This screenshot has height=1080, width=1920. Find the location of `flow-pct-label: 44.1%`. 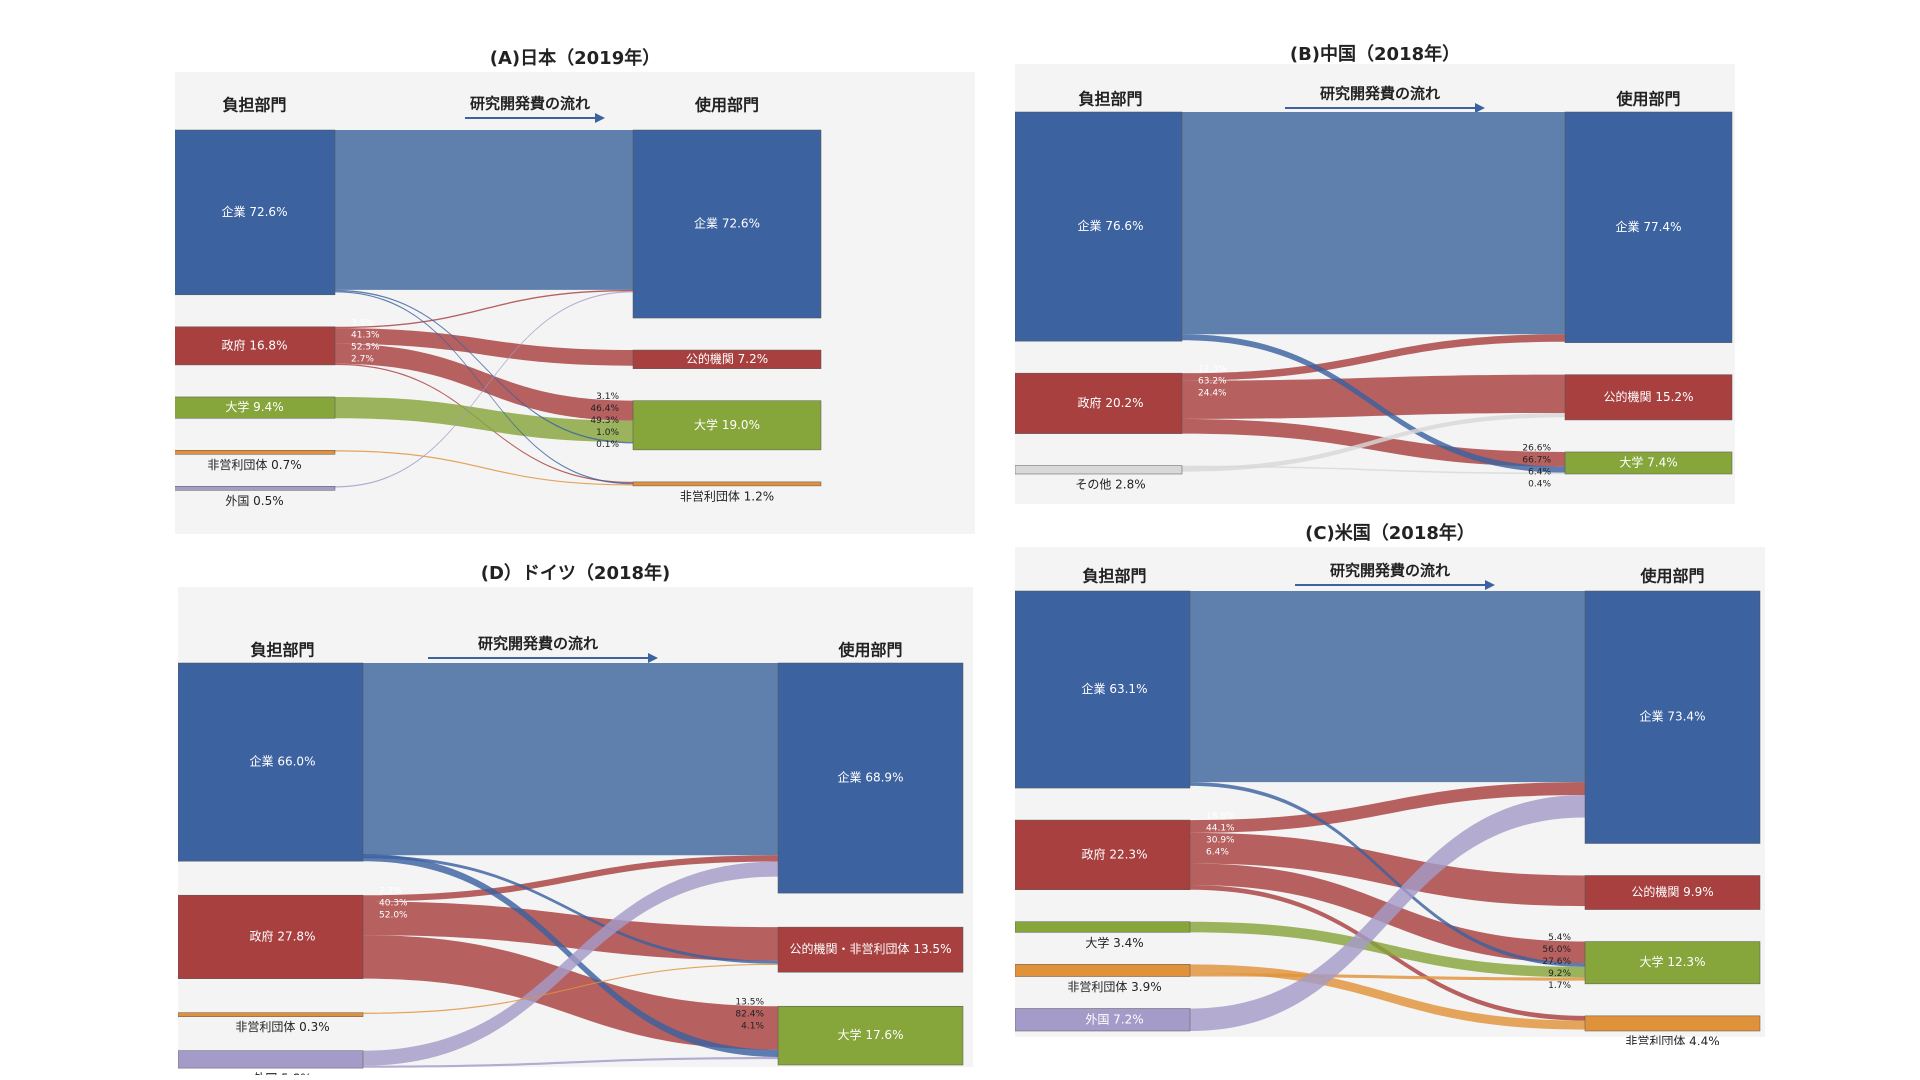

flow-pct-label: 44.1% is located at coordinates (1220, 829).